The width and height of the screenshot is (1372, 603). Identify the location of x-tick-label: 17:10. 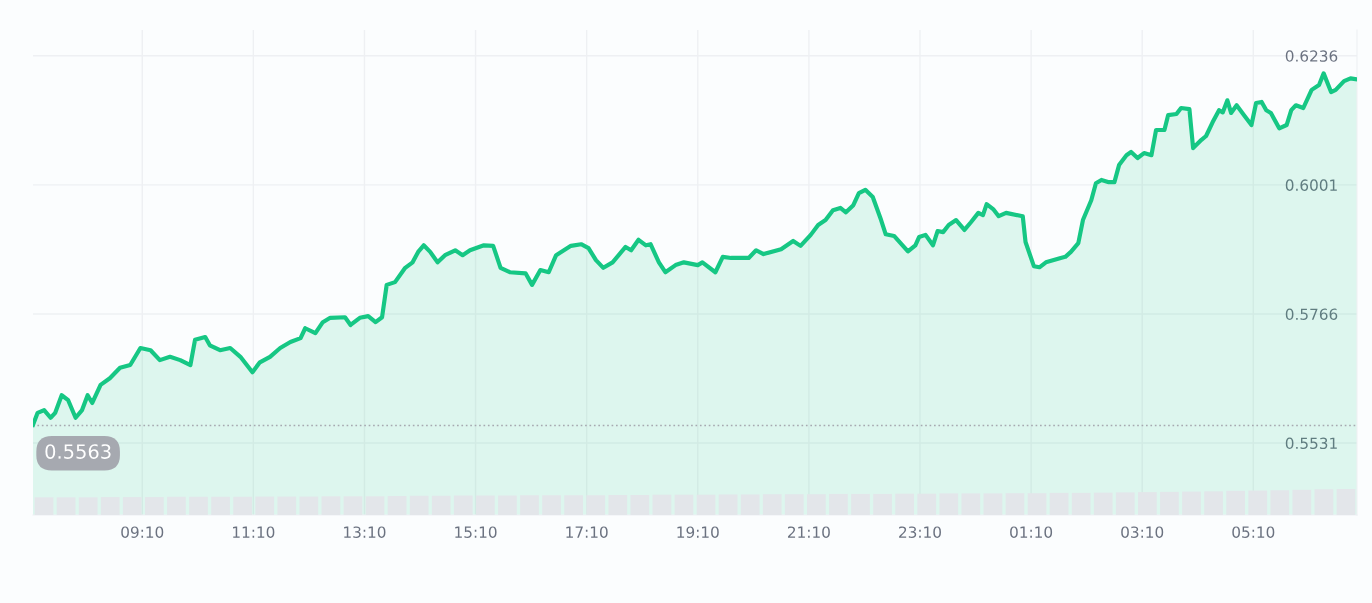
(587, 532).